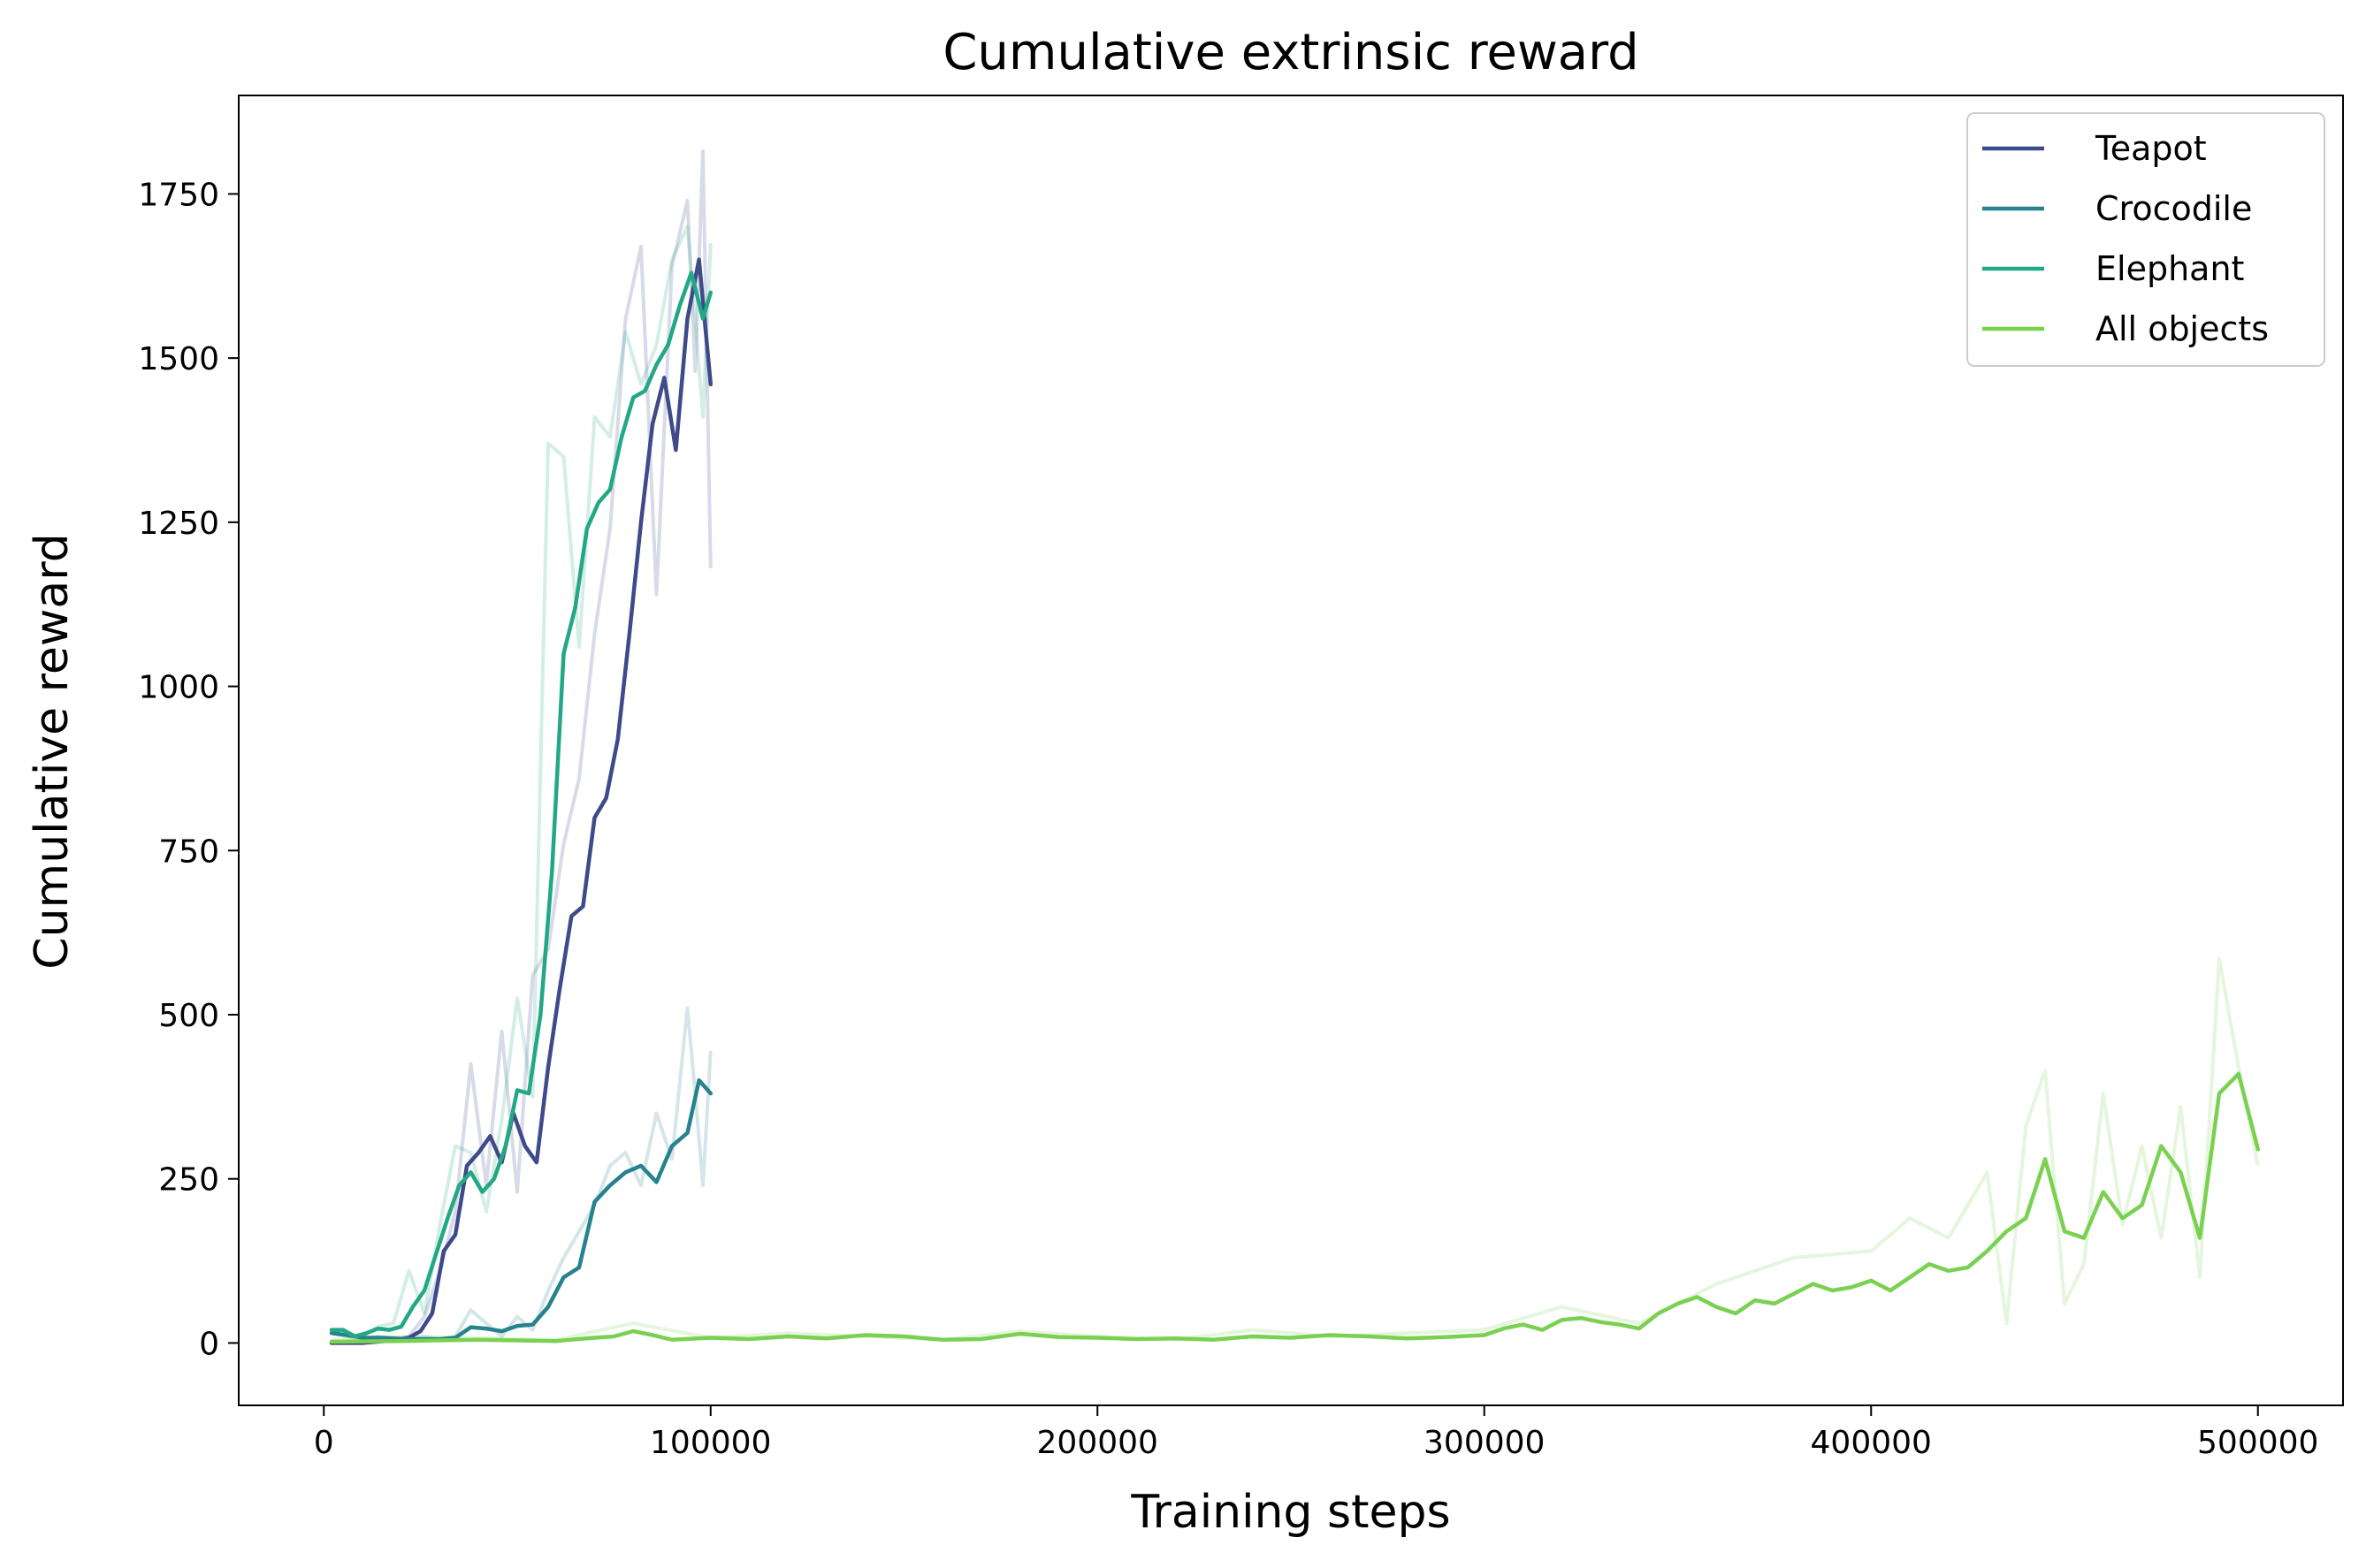 This screenshot has width=2366, height=1568. Describe the element at coordinates (2170, 269) in the screenshot. I see `legend-label-2: Elephant` at that location.